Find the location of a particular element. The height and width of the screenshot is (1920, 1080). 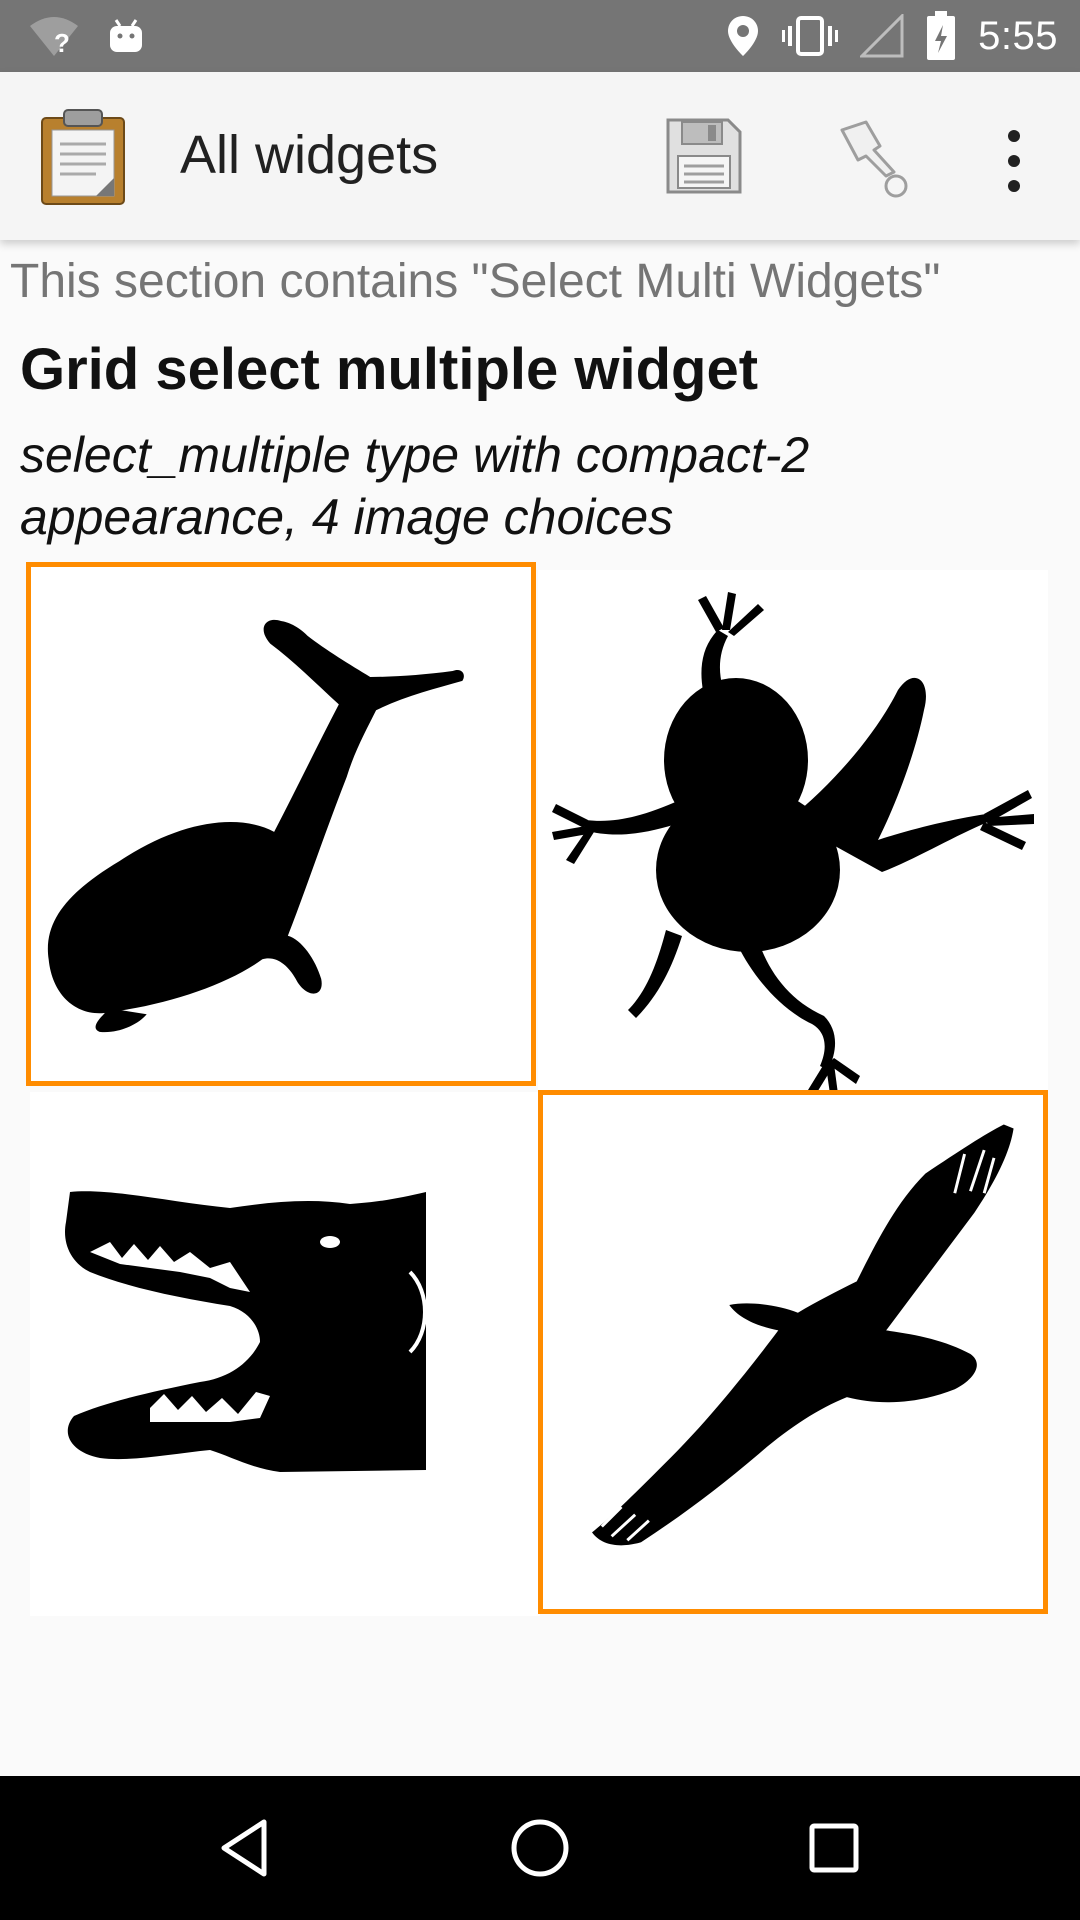

wifi-unknown-icon: ? is located at coordinates (54, 36).